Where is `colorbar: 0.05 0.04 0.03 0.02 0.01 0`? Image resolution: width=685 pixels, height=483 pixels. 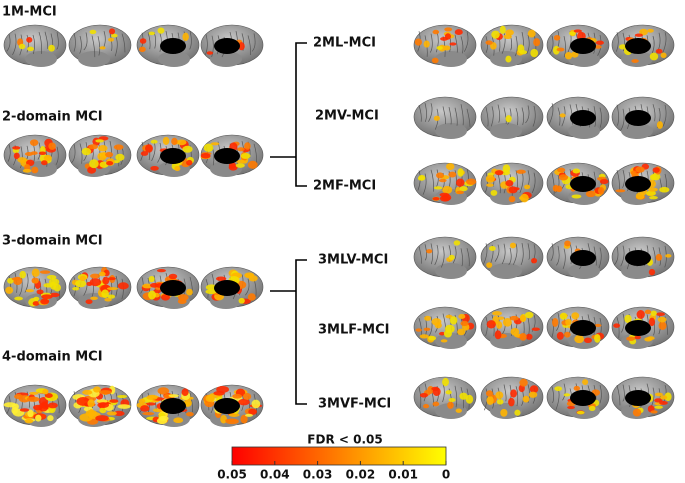 colorbar: 0.05 0.04 0.03 0.02 0.01 0 is located at coordinates (333, 464).